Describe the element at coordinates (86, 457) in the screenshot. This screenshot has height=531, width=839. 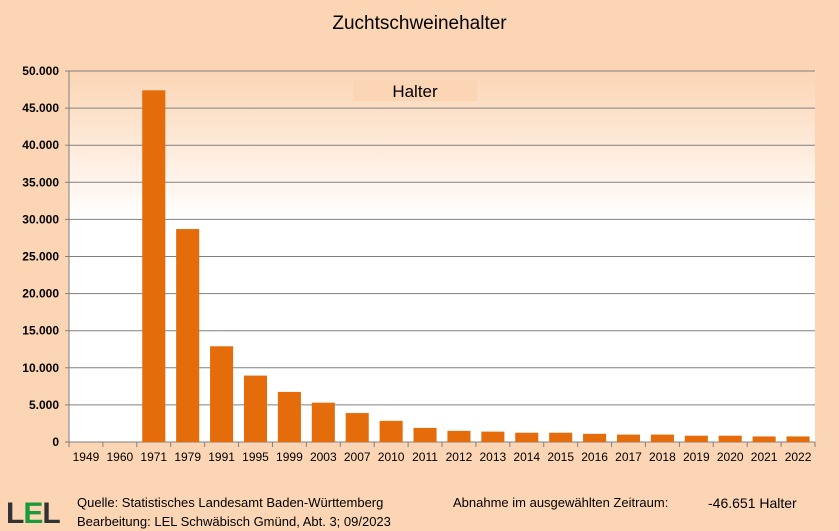
I see `x-tick-label: 1949` at that location.